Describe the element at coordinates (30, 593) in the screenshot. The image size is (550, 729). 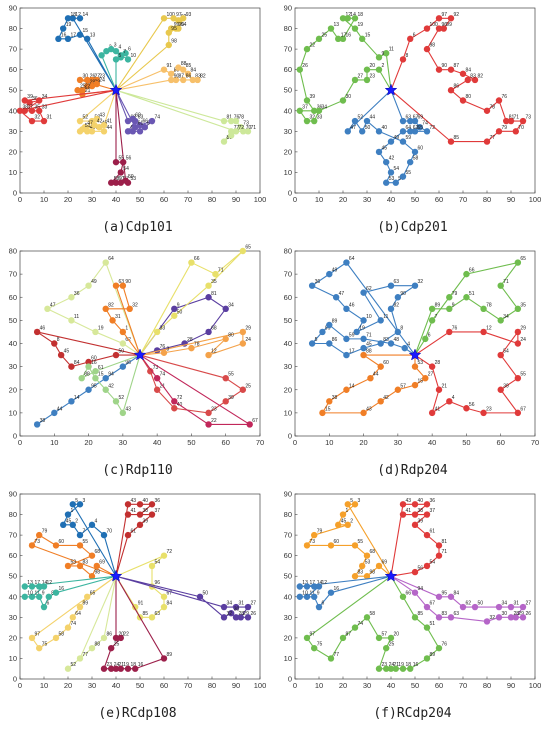
I see `customer-node-label: 10` at that location.